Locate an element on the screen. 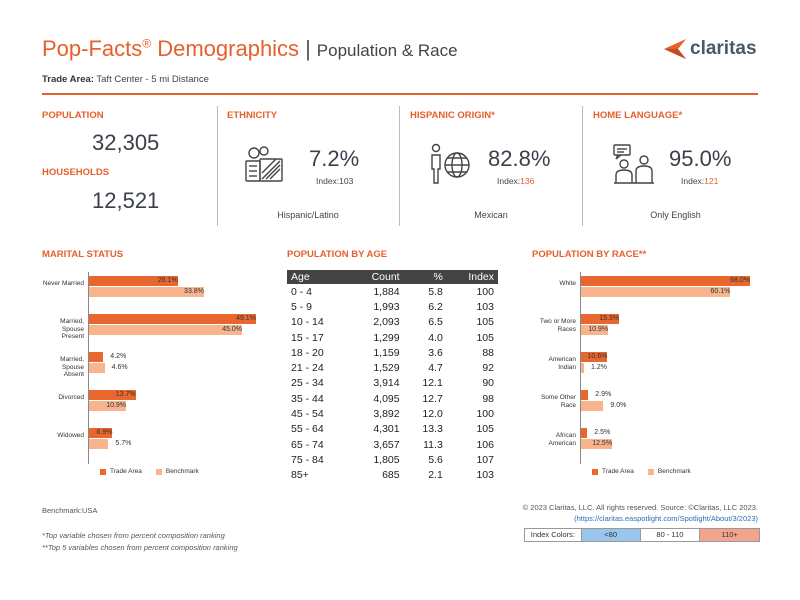 This screenshot has height=600, width=800. age-cell-index: 107 is located at coordinates (485, 459).